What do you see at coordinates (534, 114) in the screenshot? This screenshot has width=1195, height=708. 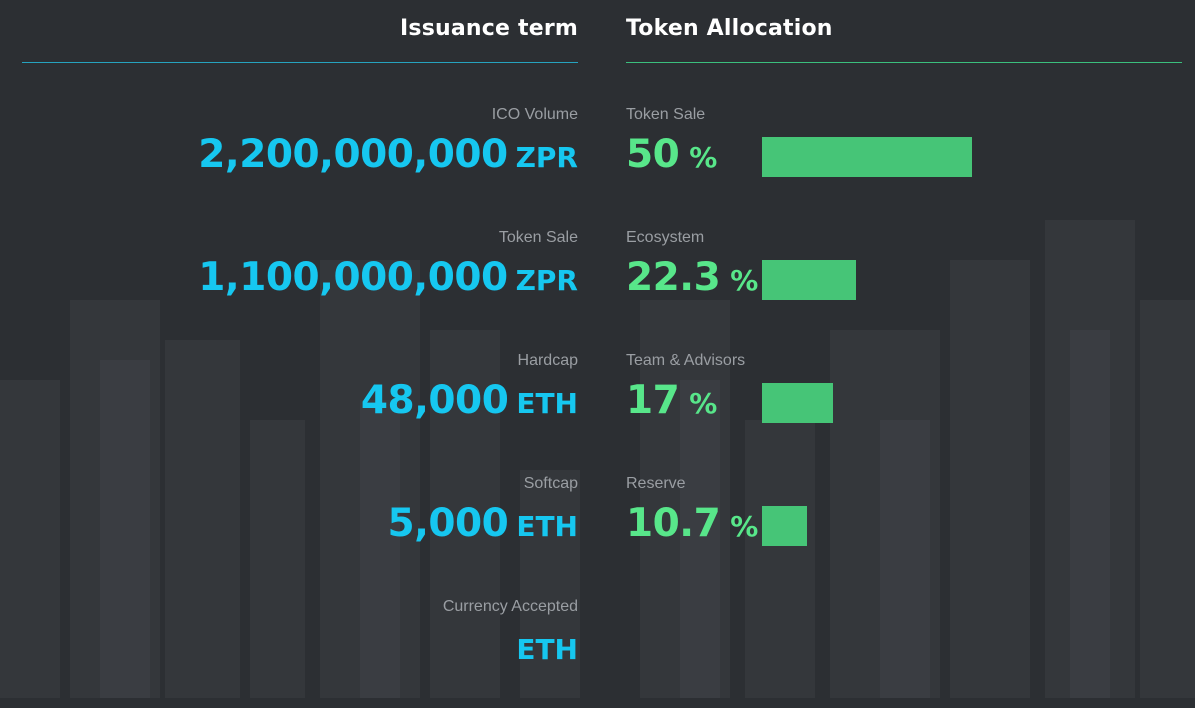 I see `ico-volume-label: ICO Volume` at bounding box center [534, 114].